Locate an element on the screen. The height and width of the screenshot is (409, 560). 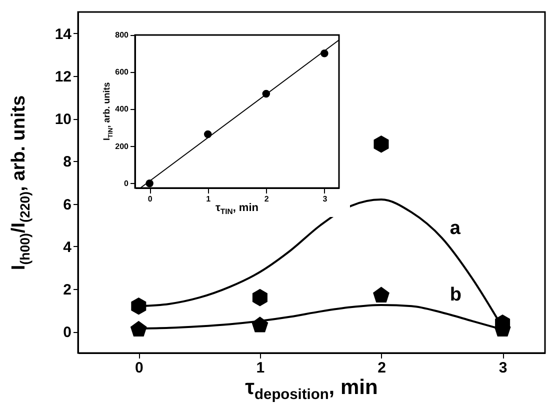
series-label: a is located at coordinates (455, 228).